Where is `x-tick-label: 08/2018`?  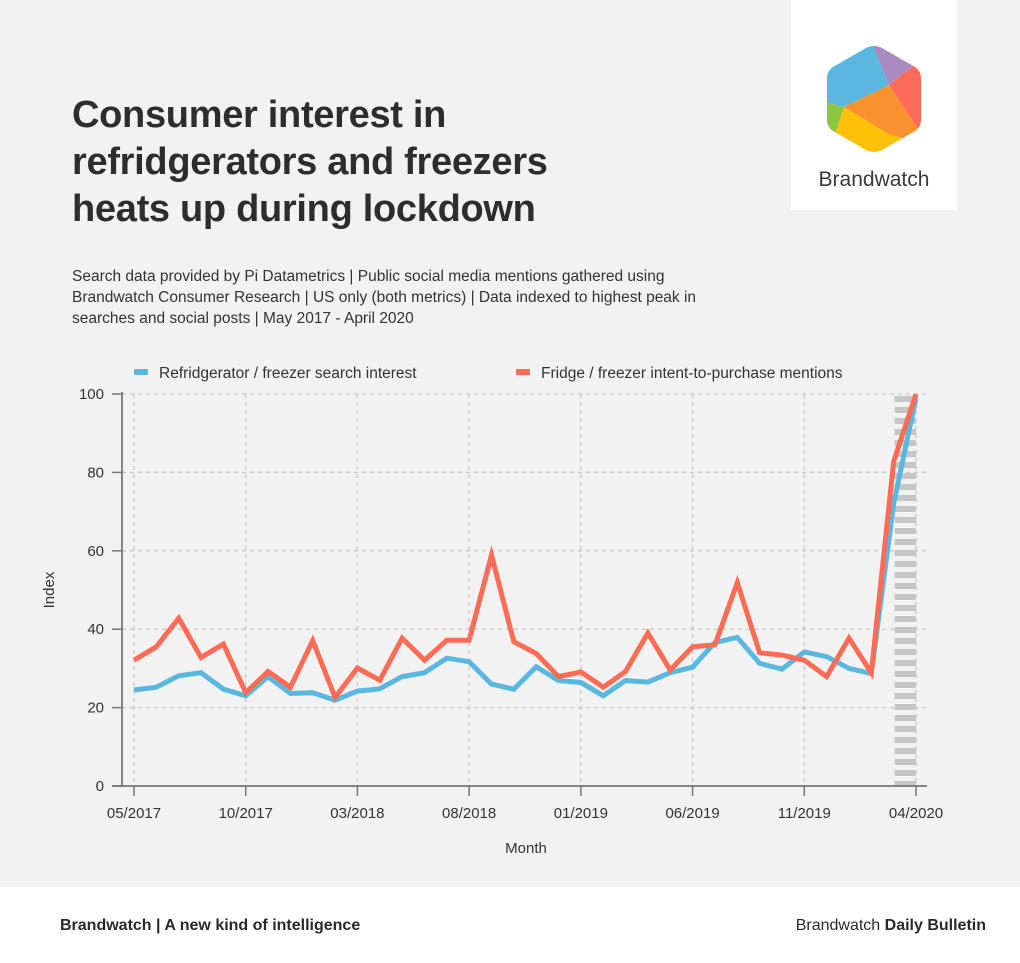
x-tick-label: 08/2018 is located at coordinates (469, 813).